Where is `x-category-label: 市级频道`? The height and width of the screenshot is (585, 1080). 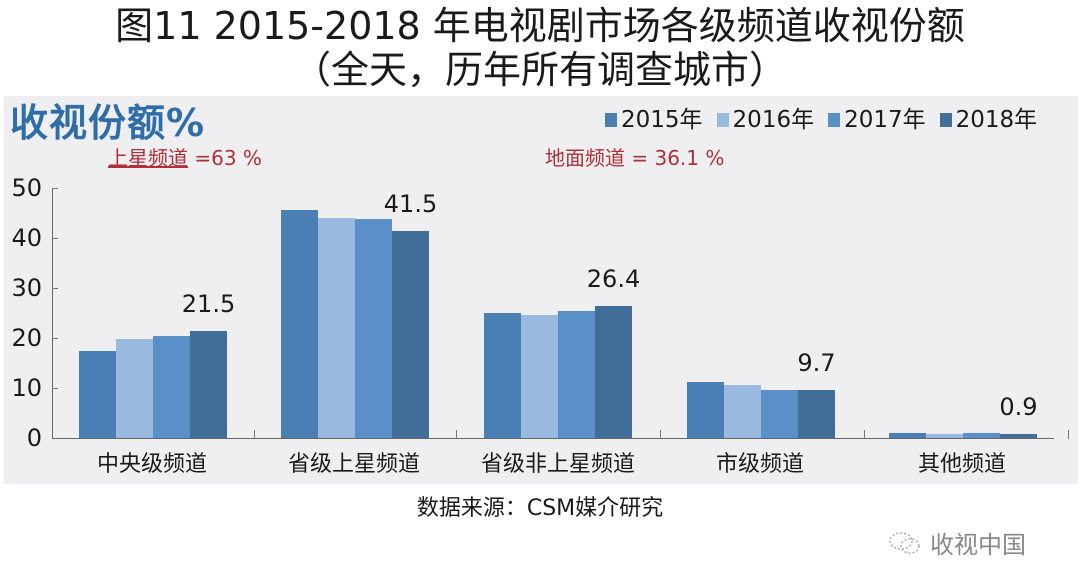
x-category-label: 市级频道 is located at coordinates (759, 464).